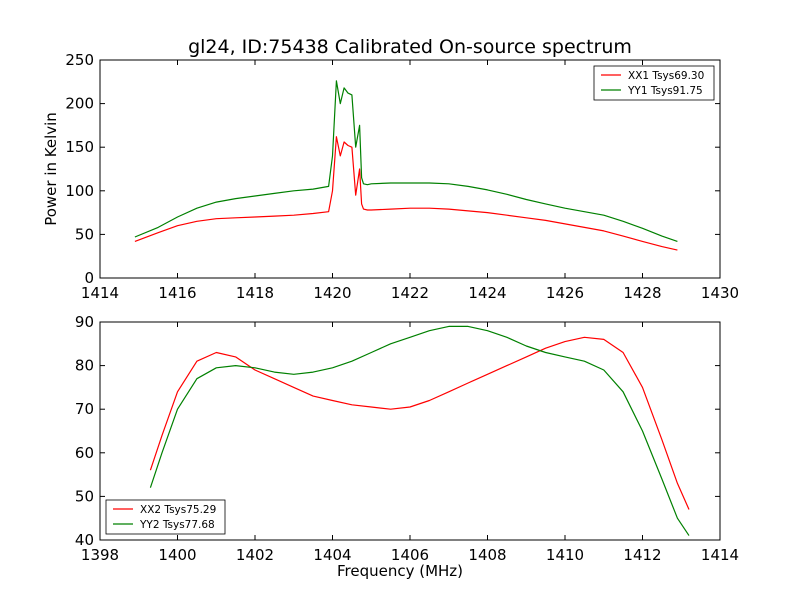  I want to click on legend-label-1: XX1 Tsys69.30, so click(666, 76).